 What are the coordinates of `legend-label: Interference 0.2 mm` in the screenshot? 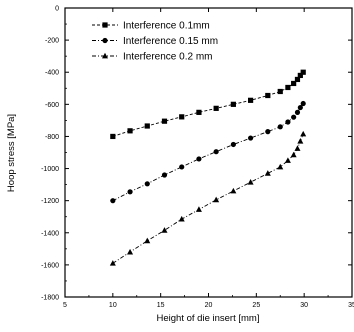 It's located at (167, 57).